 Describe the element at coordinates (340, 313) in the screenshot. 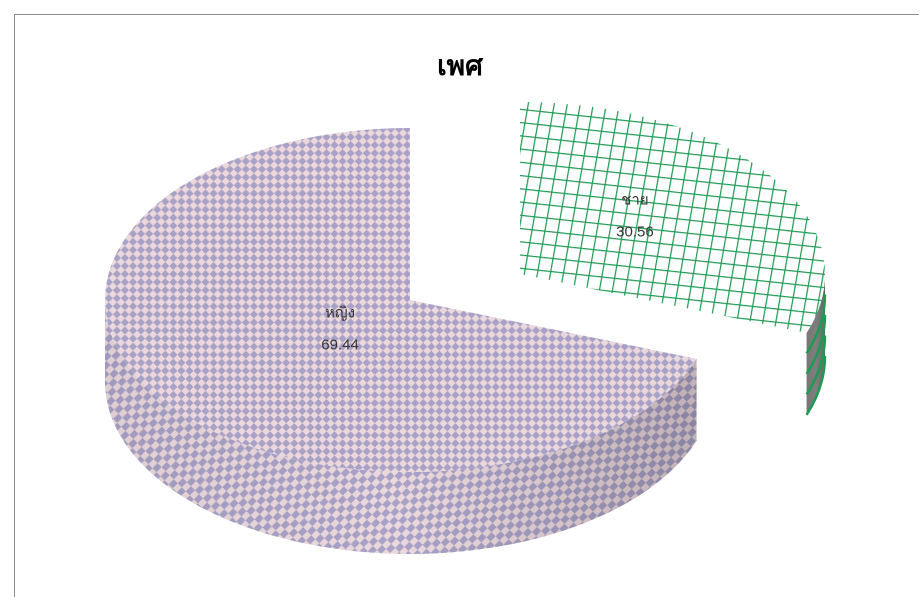

I see `data-label-category: หญิง` at that location.